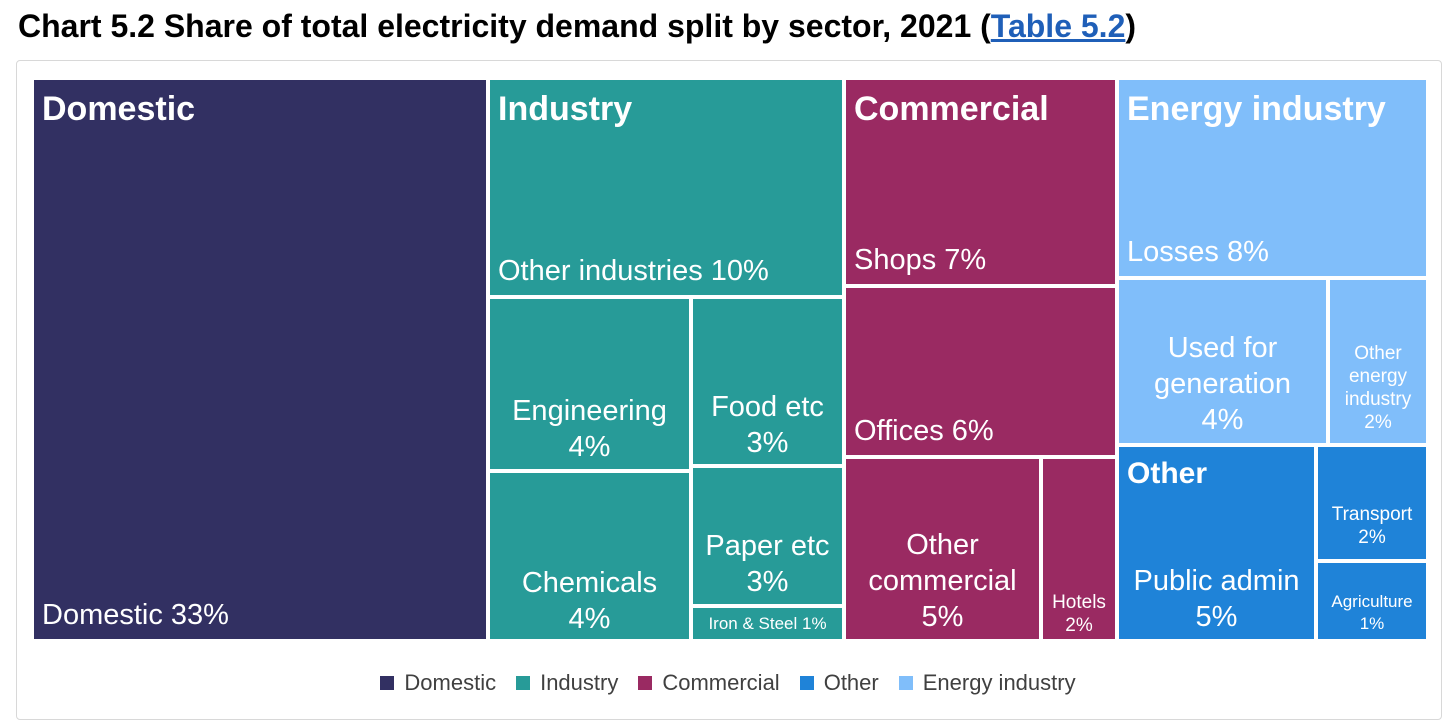  What do you see at coordinates (1079, 614) in the screenshot?
I see `tile-label-hotels: Hotels 2%` at bounding box center [1079, 614].